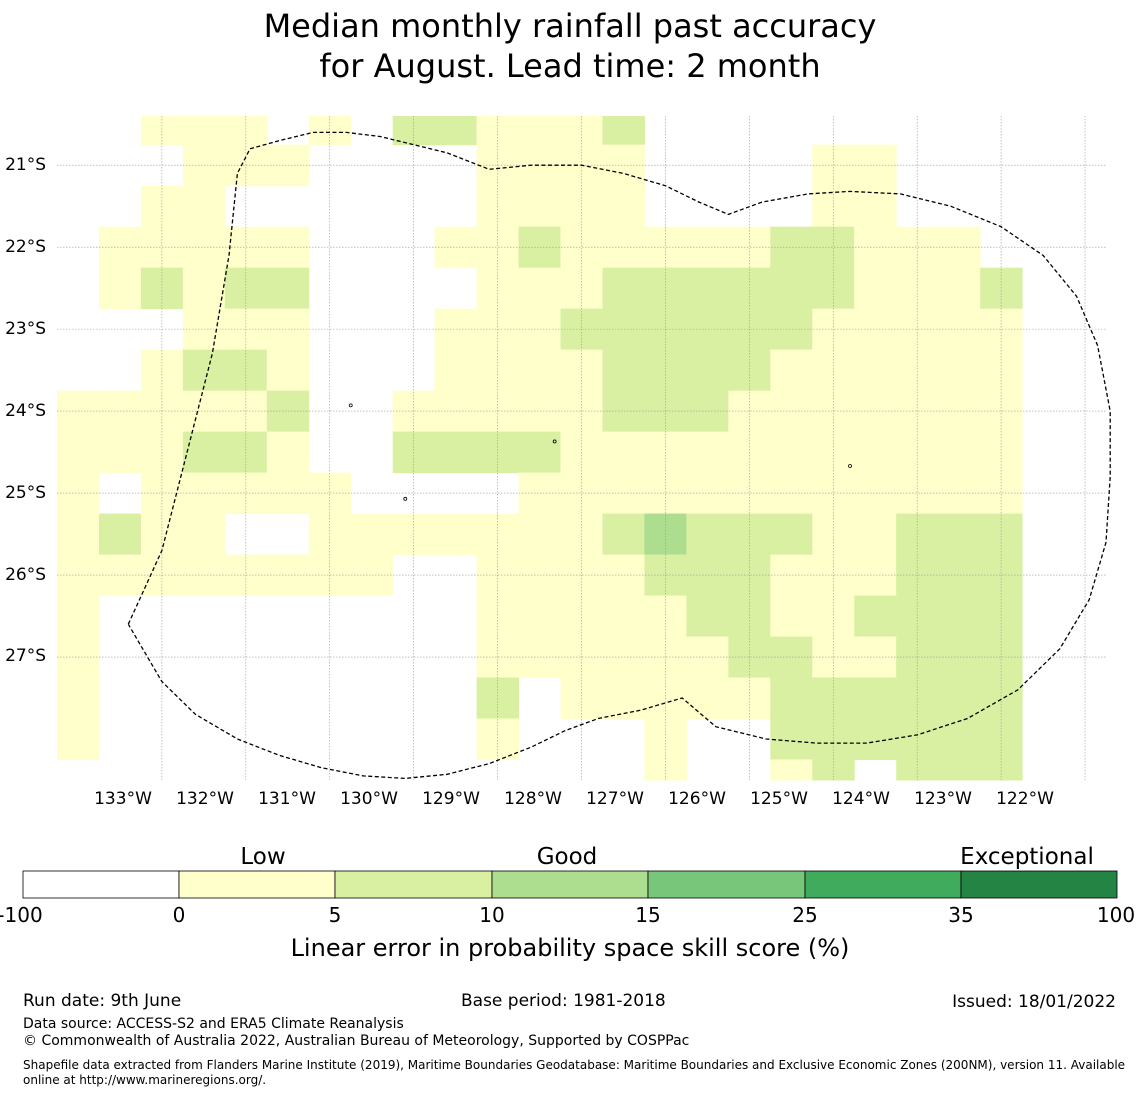  I want to click on colorbar-tick: 10, so click(492, 915).